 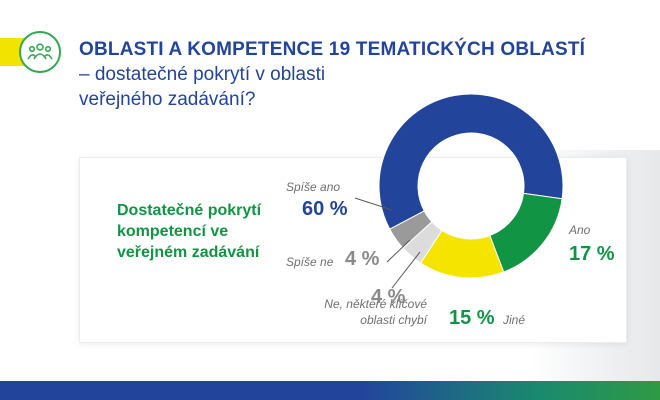 What do you see at coordinates (472, 318) in the screenshot?
I see `slice-value-jine: 15 %` at bounding box center [472, 318].